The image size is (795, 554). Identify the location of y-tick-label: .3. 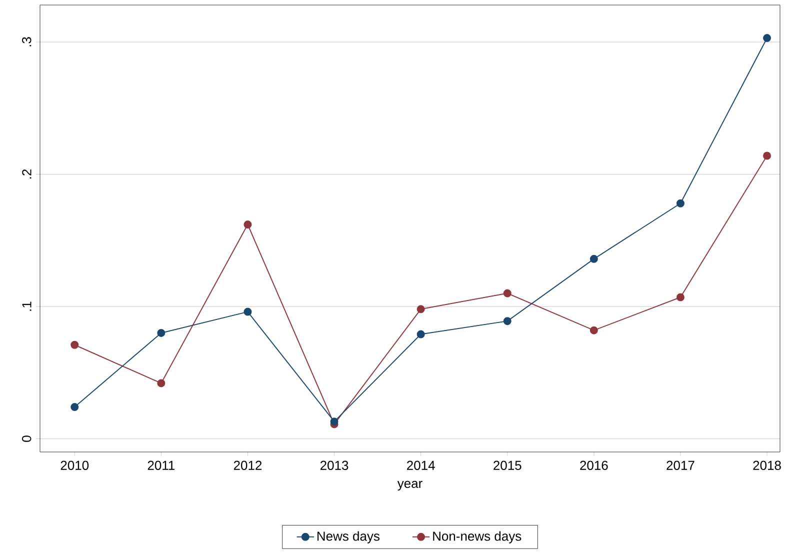
(27, 41).